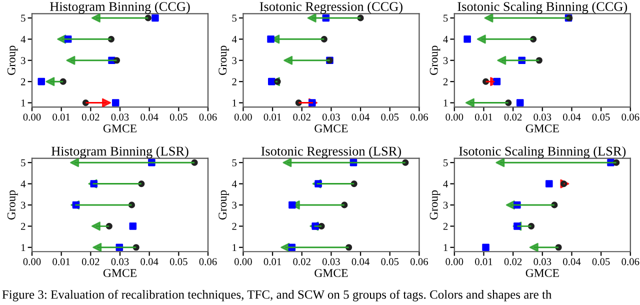  I want to click on chart-title: Isotonic Scaling Binning (CCG), so click(543, 8).